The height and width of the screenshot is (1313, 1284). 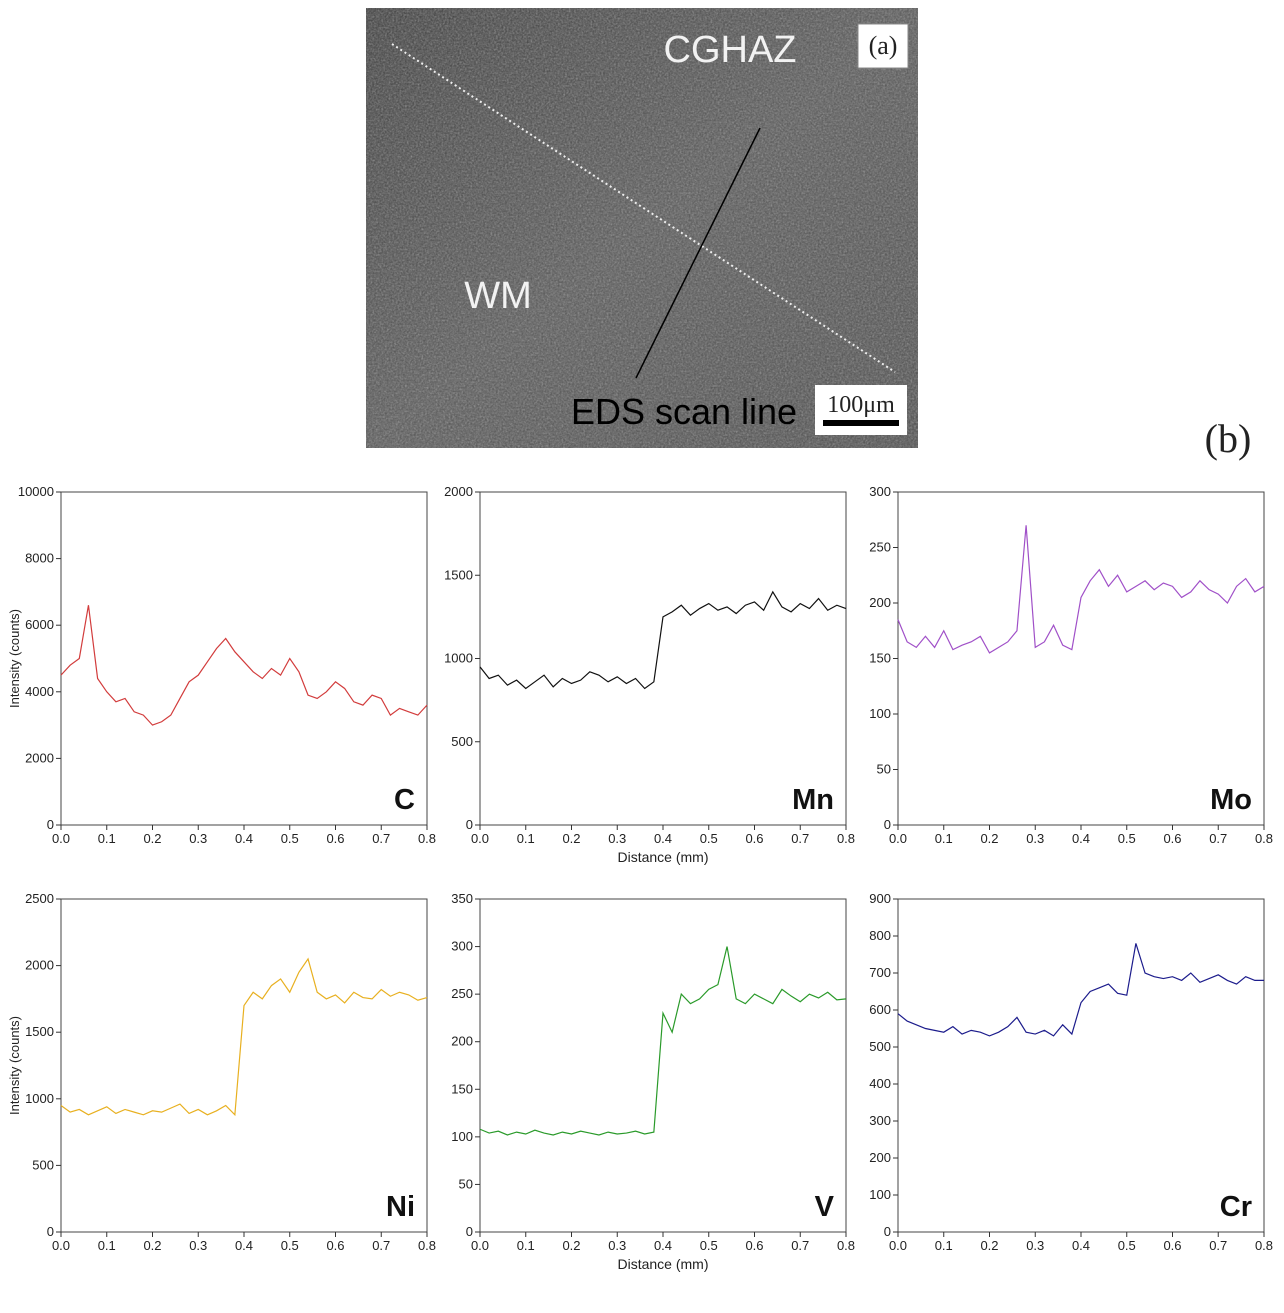 I want to click on y-axis-label: Intensity (counts), so click(x=14, y=1065).